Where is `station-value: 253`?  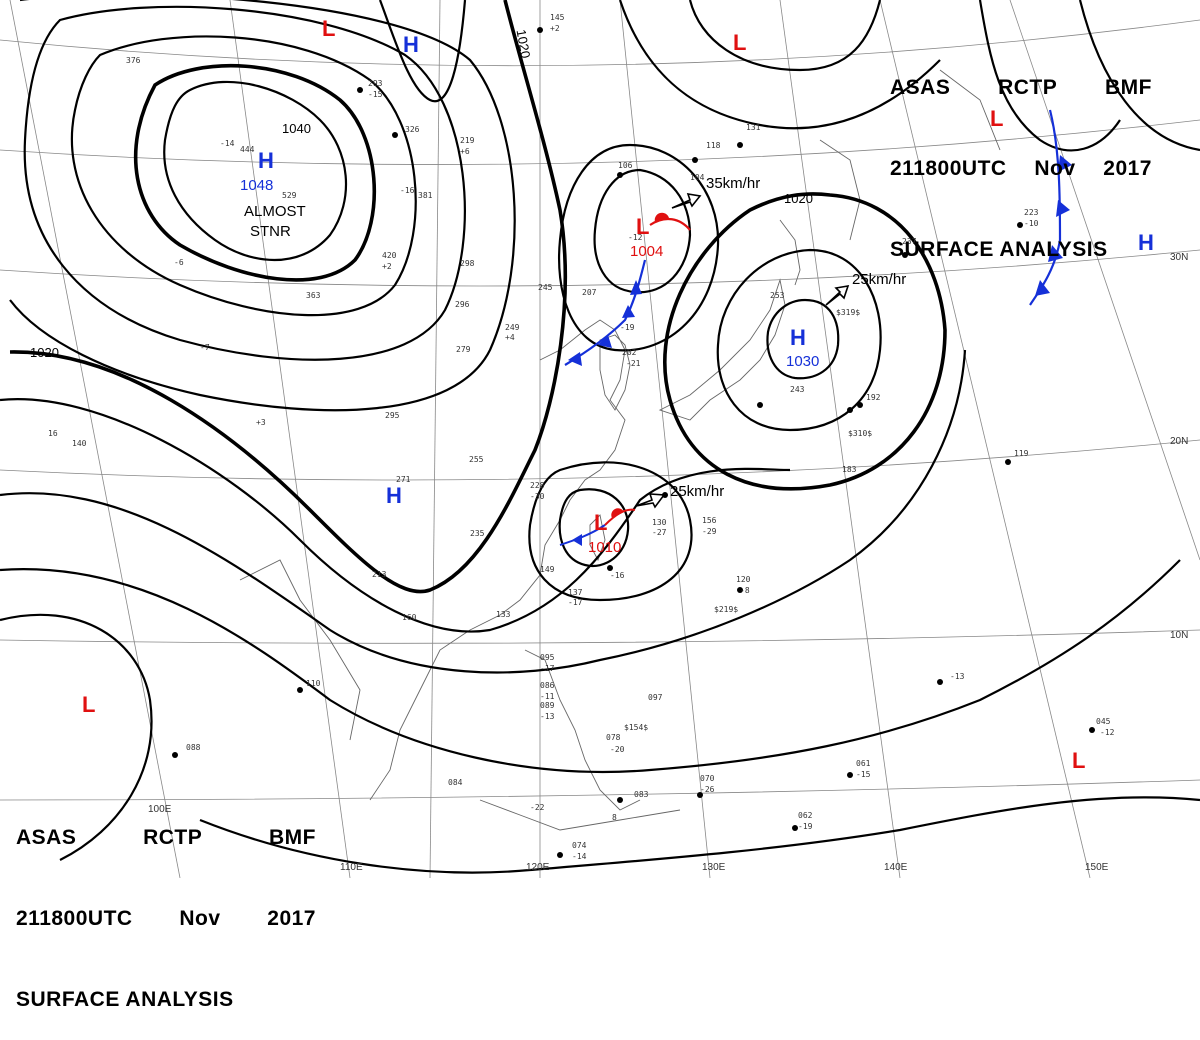 station-value: 253 is located at coordinates (777, 295).